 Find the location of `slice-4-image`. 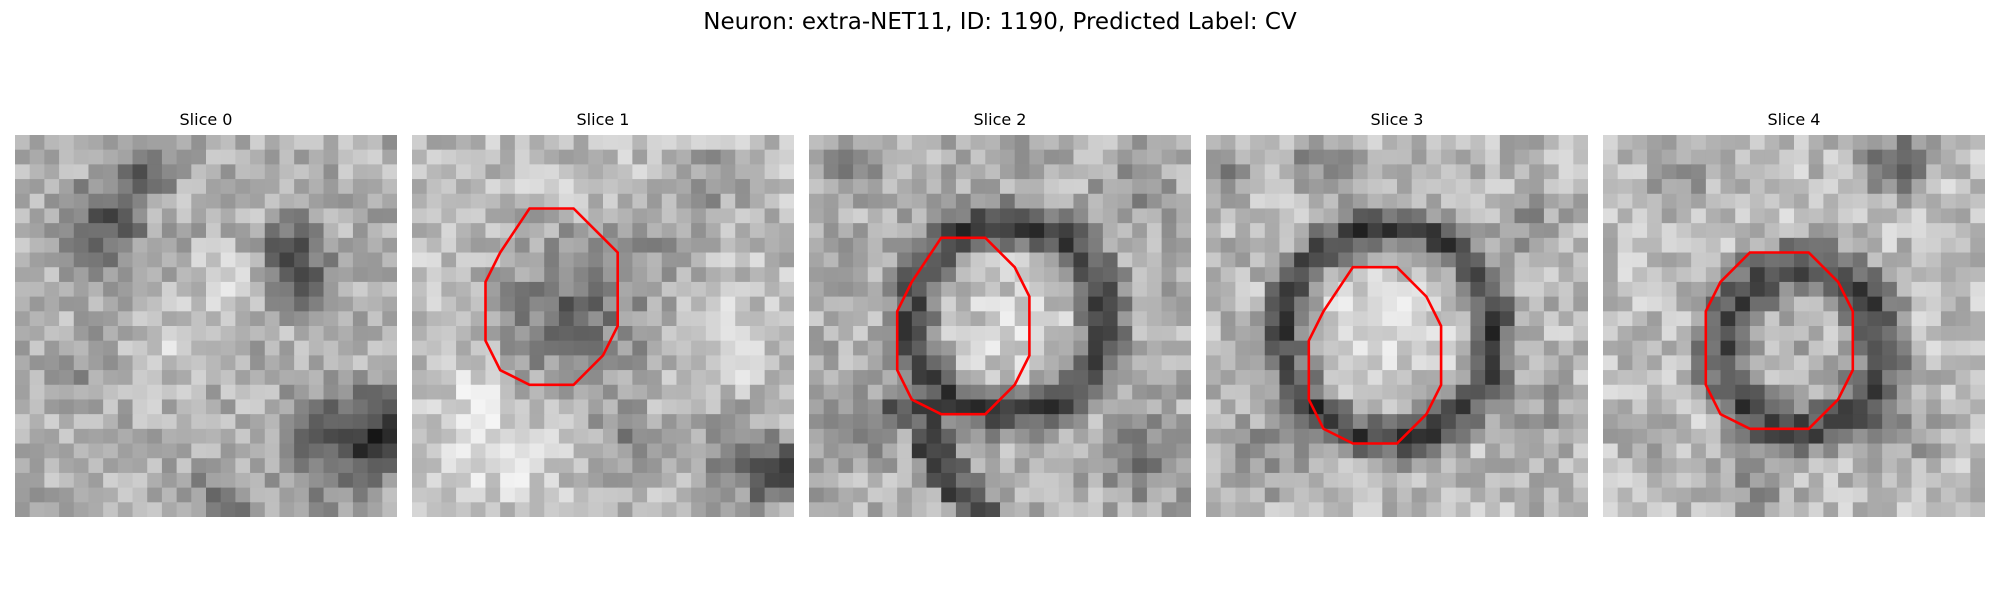

slice-4-image is located at coordinates (1794, 326).